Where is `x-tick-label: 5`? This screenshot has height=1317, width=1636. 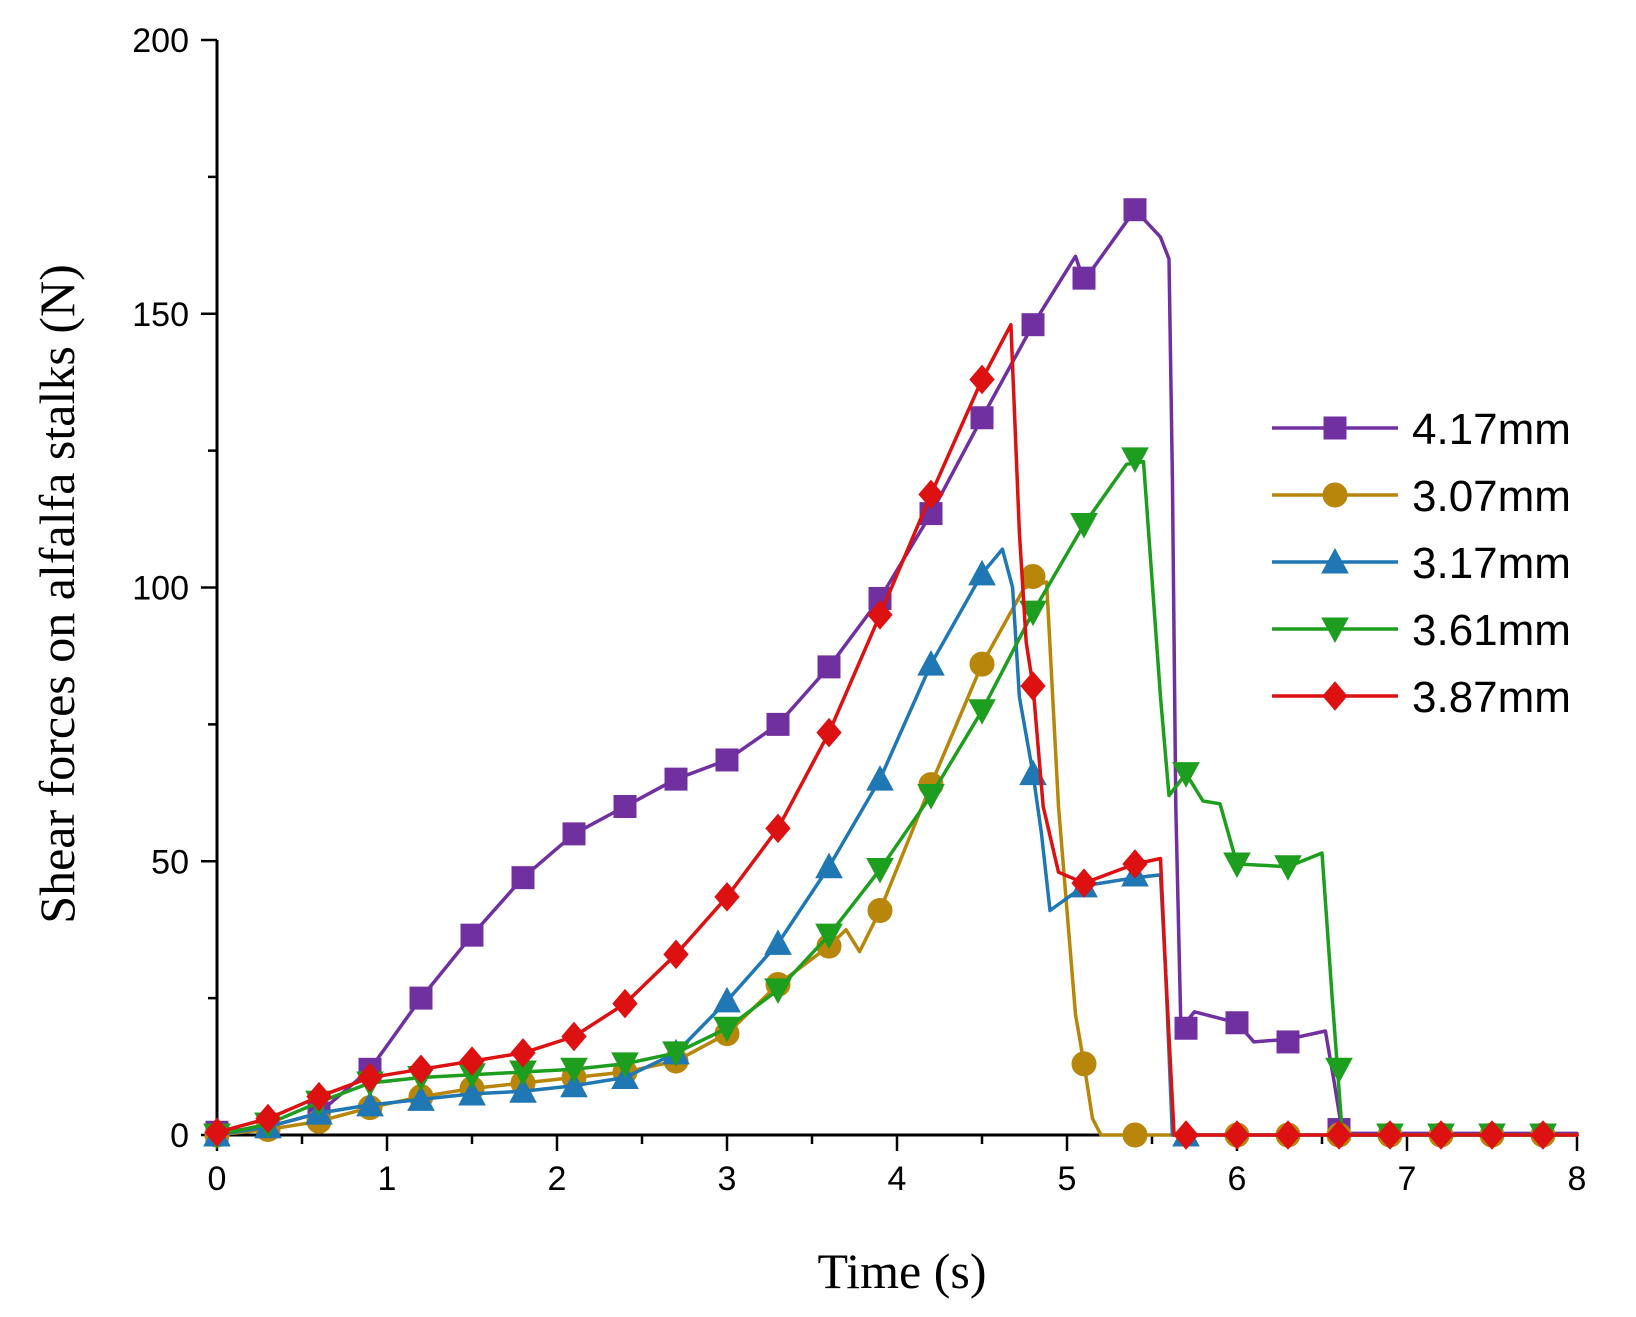
x-tick-label: 5 is located at coordinates (1067, 1179).